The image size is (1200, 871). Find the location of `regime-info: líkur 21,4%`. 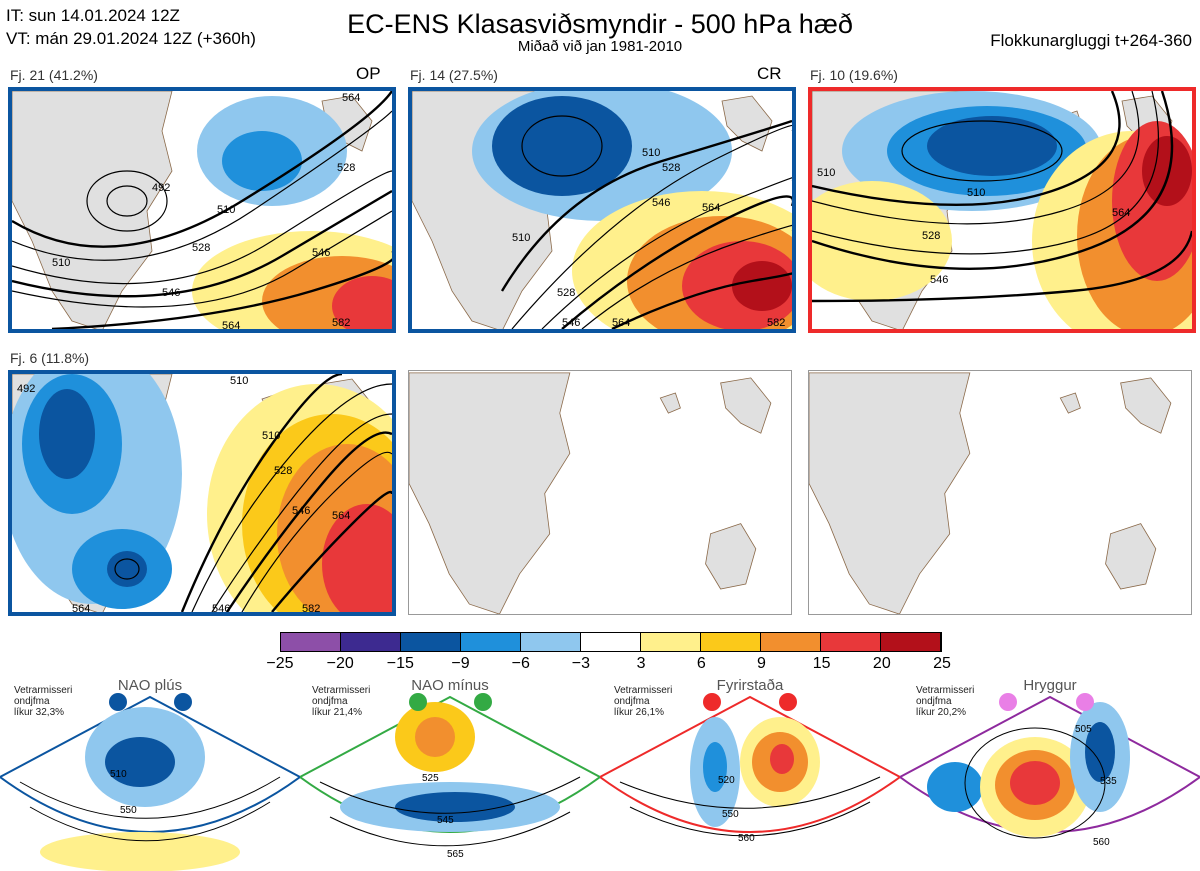

regime-info: líkur 21,4% is located at coordinates (337, 712).